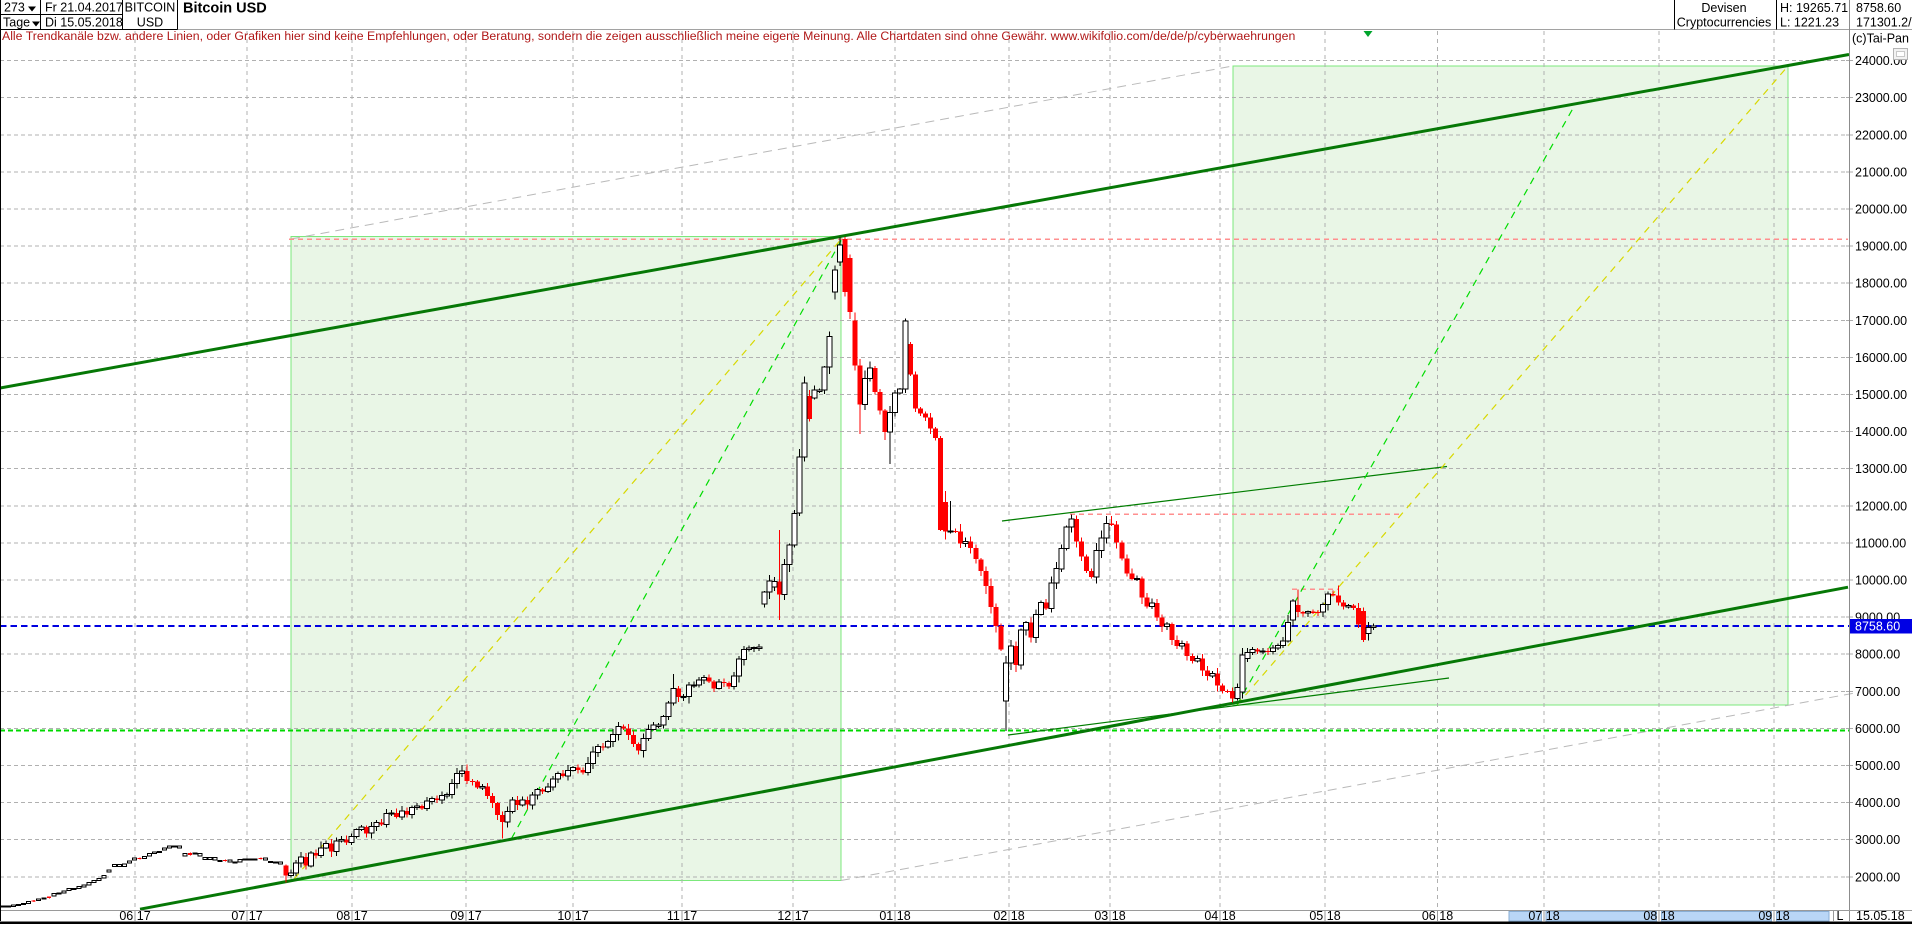 The height and width of the screenshot is (929, 1912). What do you see at coordinates (1881, 395) in the screenshot?
I see `svg-text: 15000.00` at bounding box center [1881, 395].